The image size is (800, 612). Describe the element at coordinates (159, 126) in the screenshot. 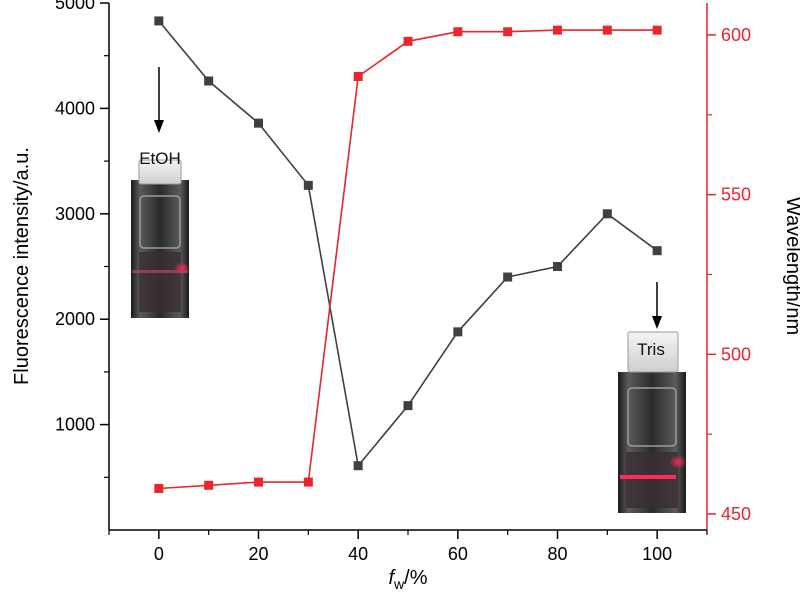

I see `etoh-arrow-head` at that location.